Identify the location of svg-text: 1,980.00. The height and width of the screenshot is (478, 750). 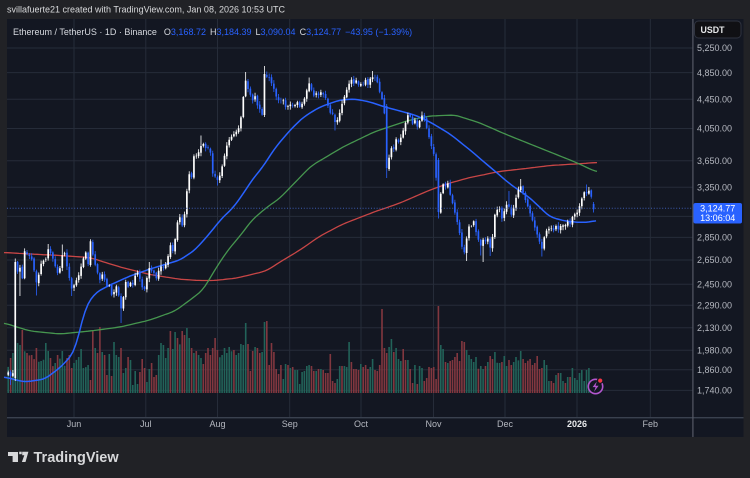
(714, 351).